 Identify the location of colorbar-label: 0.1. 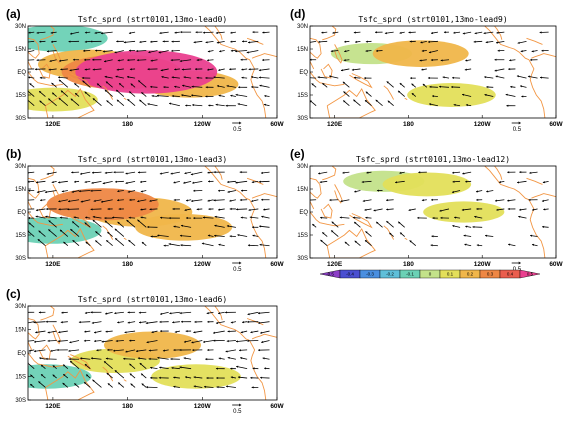
(450, 274).